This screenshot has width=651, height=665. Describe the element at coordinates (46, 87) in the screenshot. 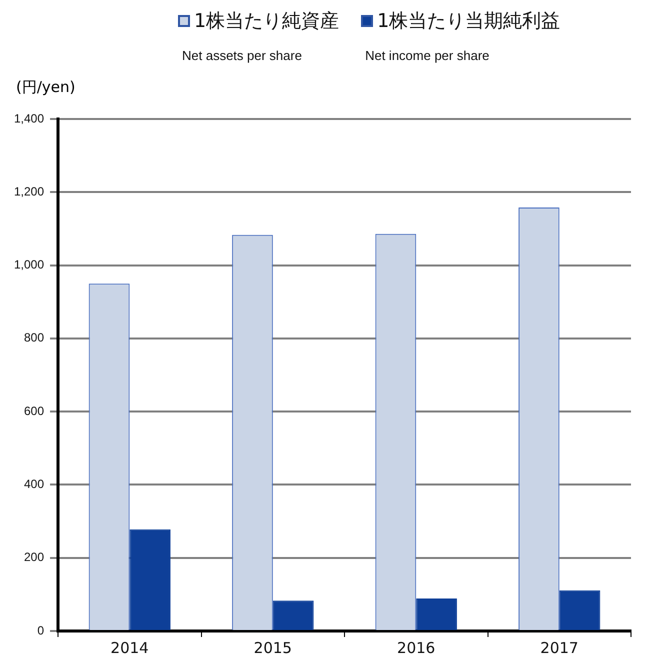

I see `y-axis-title: (円/yen)` at that location.